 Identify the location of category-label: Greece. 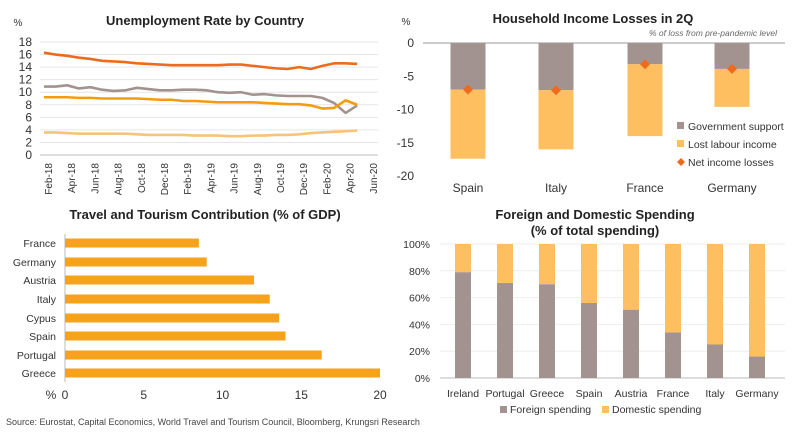
(39, 374).